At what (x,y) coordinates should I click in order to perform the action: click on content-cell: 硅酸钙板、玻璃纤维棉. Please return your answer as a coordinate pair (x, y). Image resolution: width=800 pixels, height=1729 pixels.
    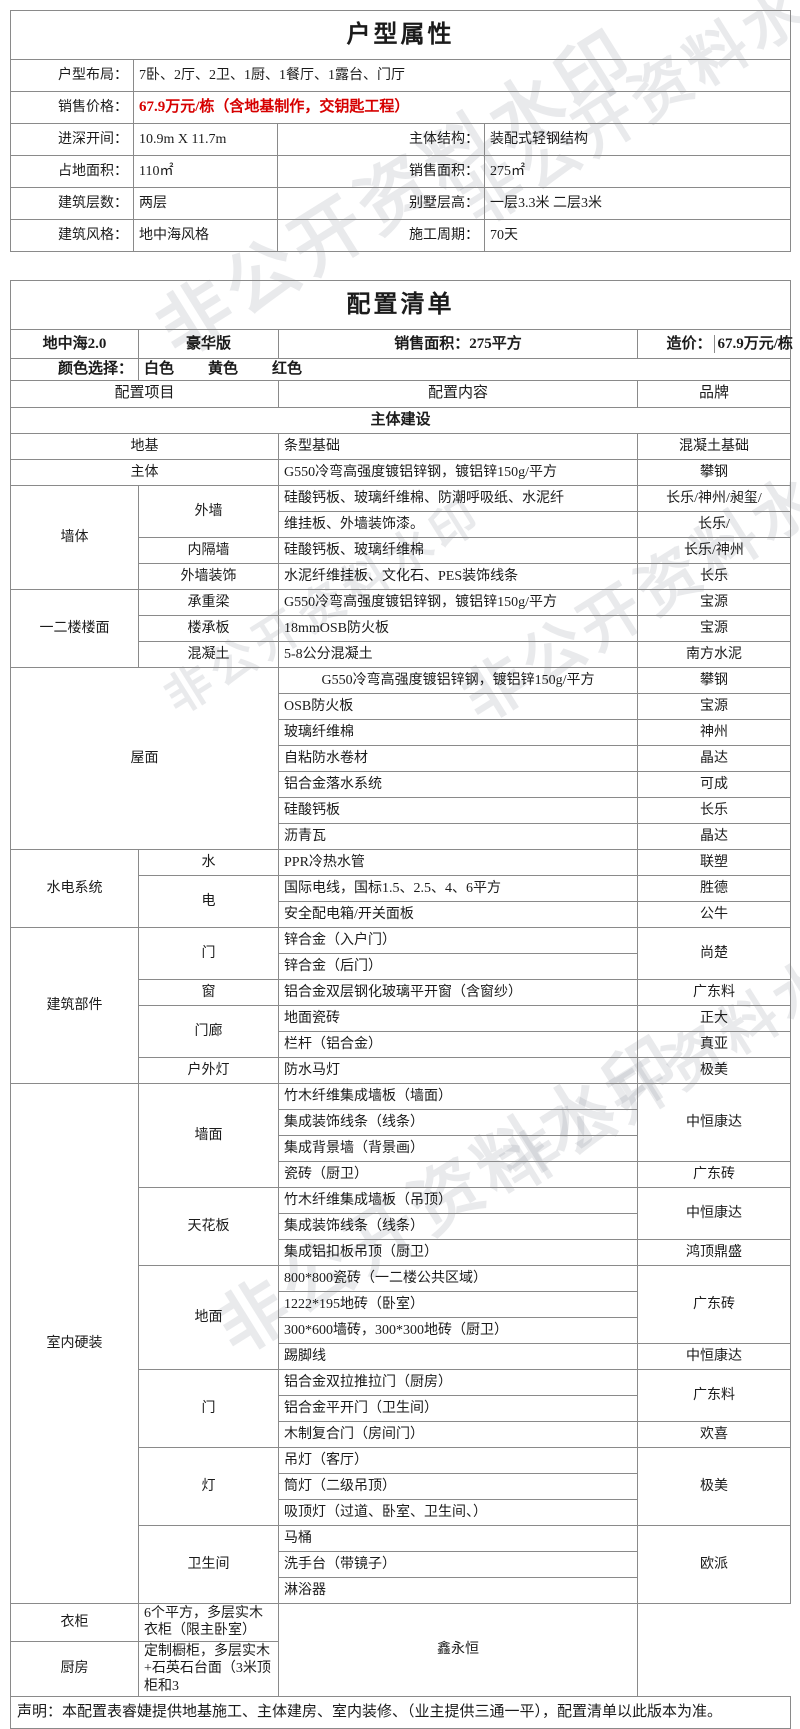
    Looking at the image, I should click on (458, 550).